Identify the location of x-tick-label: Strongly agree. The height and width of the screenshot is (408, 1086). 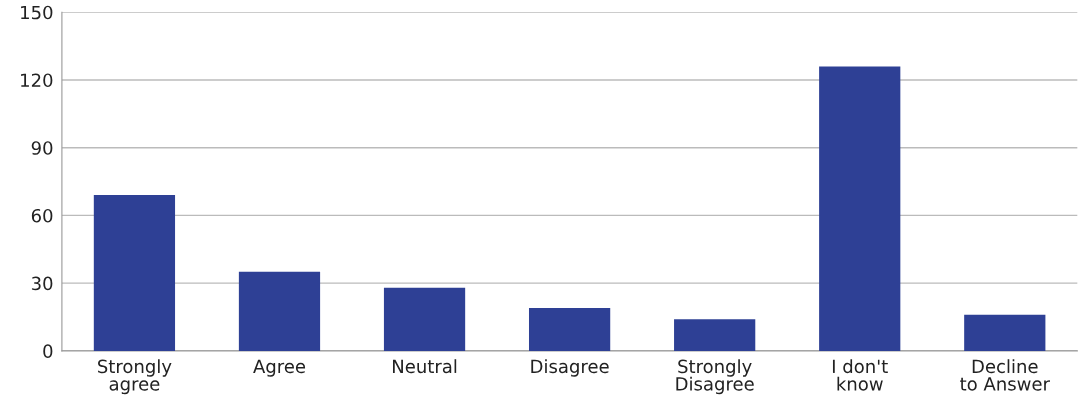
(135, 377).